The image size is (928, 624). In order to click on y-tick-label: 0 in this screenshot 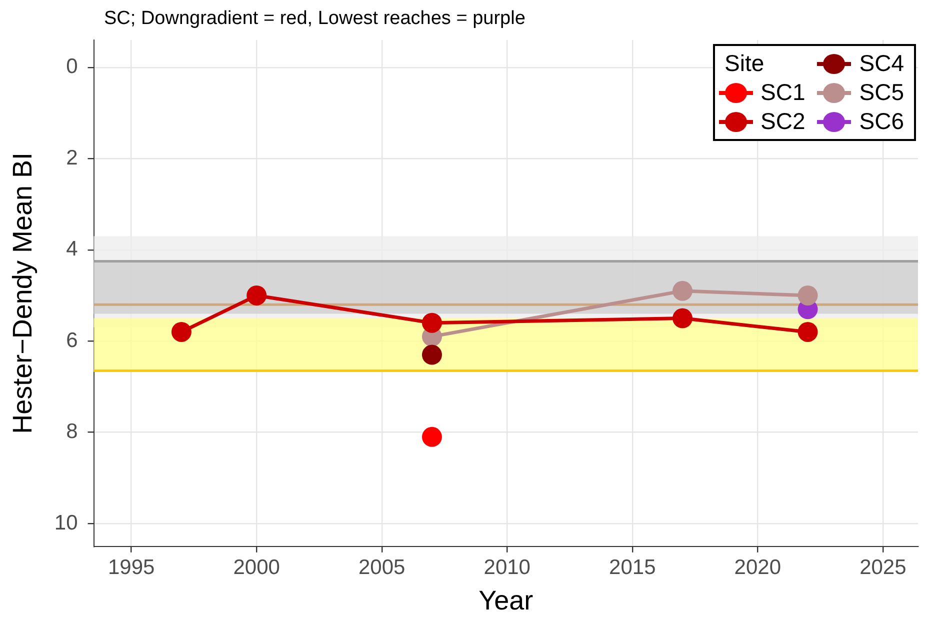, I will do `click(72, 66)`.